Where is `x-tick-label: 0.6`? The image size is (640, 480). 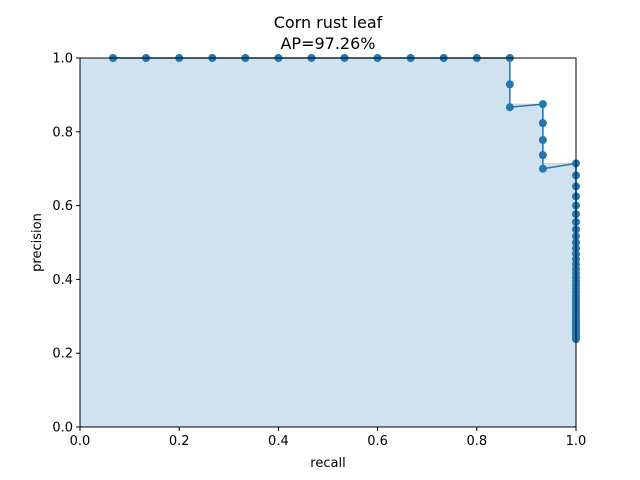 x-tick-label: 0.6 is located at coordinates (377, 441).